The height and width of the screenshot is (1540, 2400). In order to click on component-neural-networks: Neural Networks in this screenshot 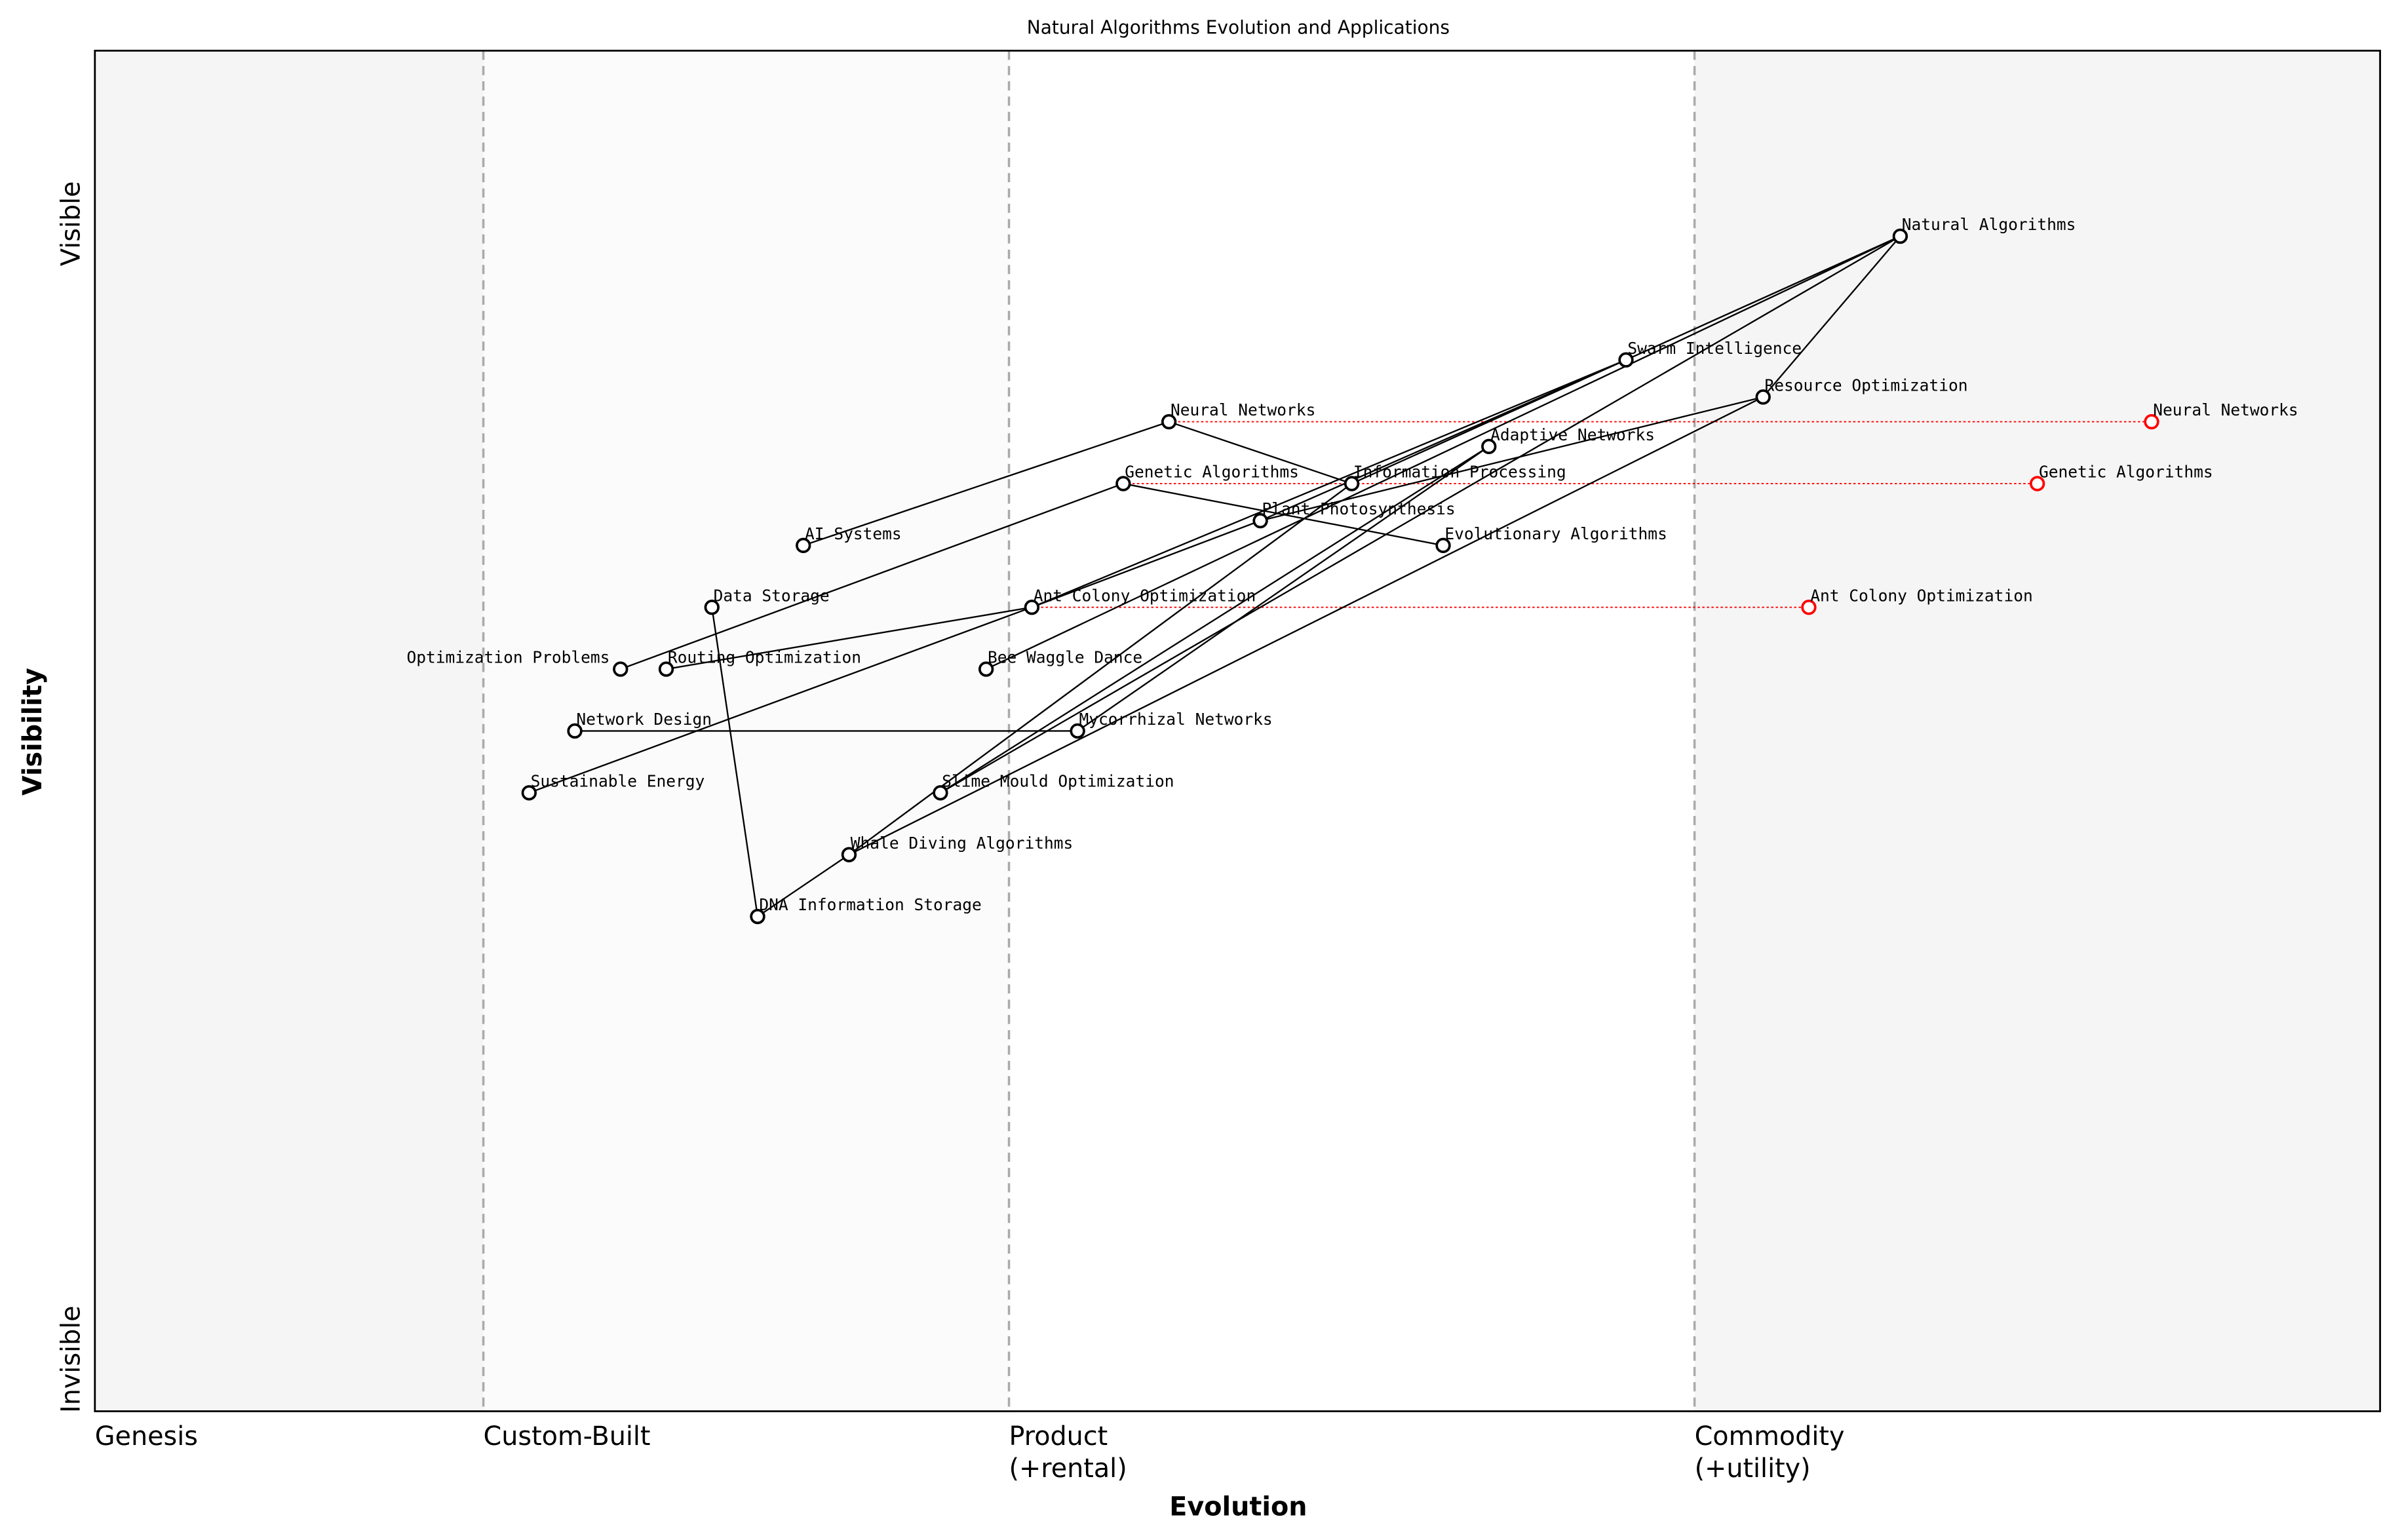, I will do `click(1238, 415)`.